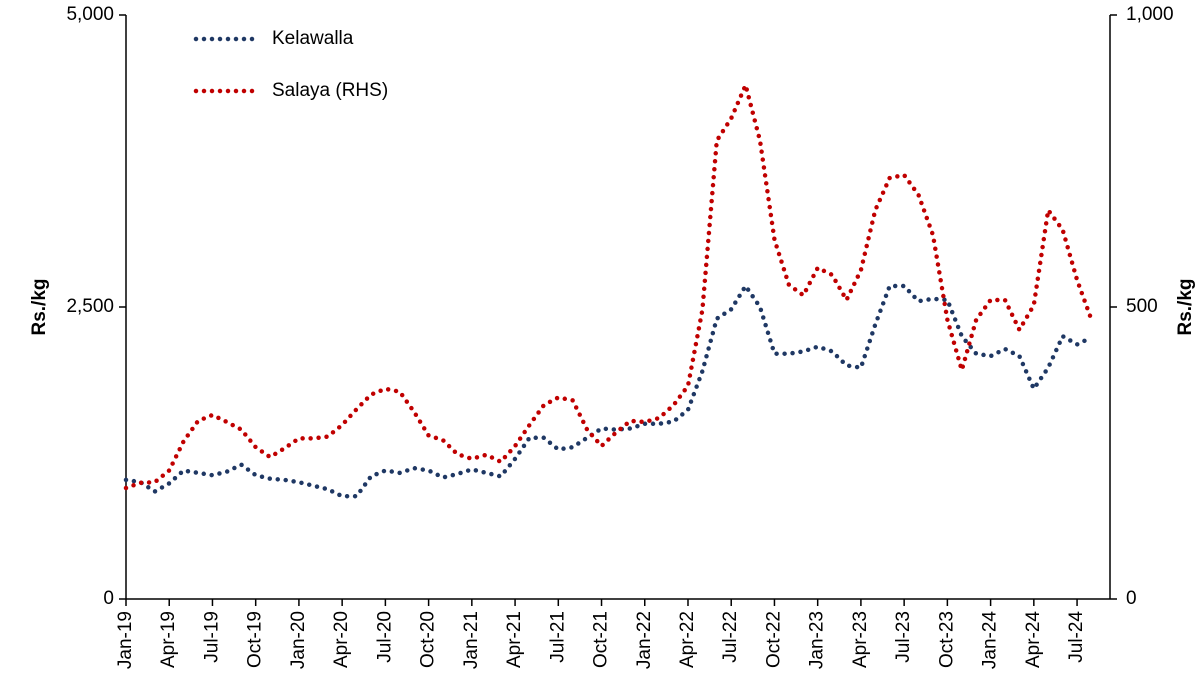  Describe the element at coordinates (1185, 306) in the screenshot. I see `y2-axis-title: Rs./kg` at that location.